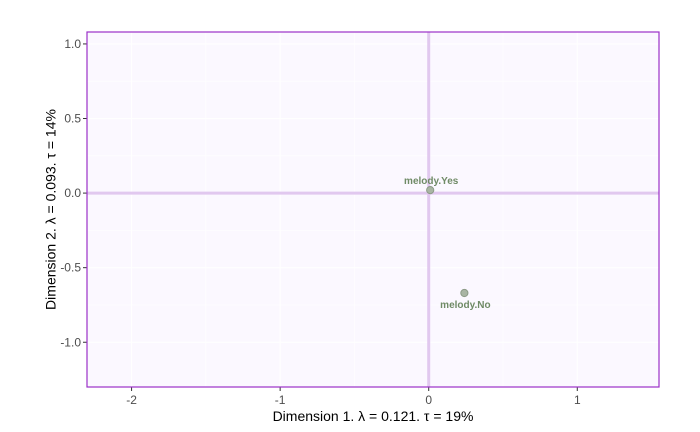 This screenshot has height=432, width=700. What do you see at coordinates (72, 44) in the screenshot?
I see `y-tick-label: 1.0` at bounding box center [72, 44].